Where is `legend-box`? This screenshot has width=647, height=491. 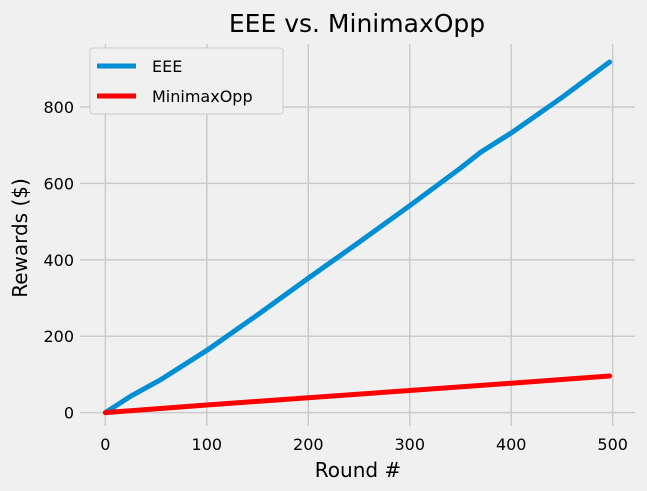
legend-box is located at coordinates (186, 81).